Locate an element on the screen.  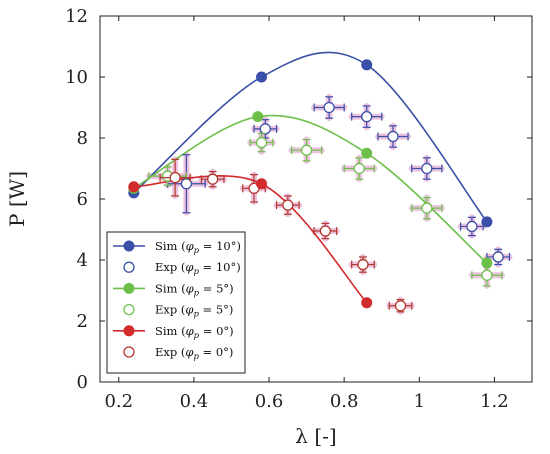
y-tick-label: 0 is located at coordinates (82, 382).